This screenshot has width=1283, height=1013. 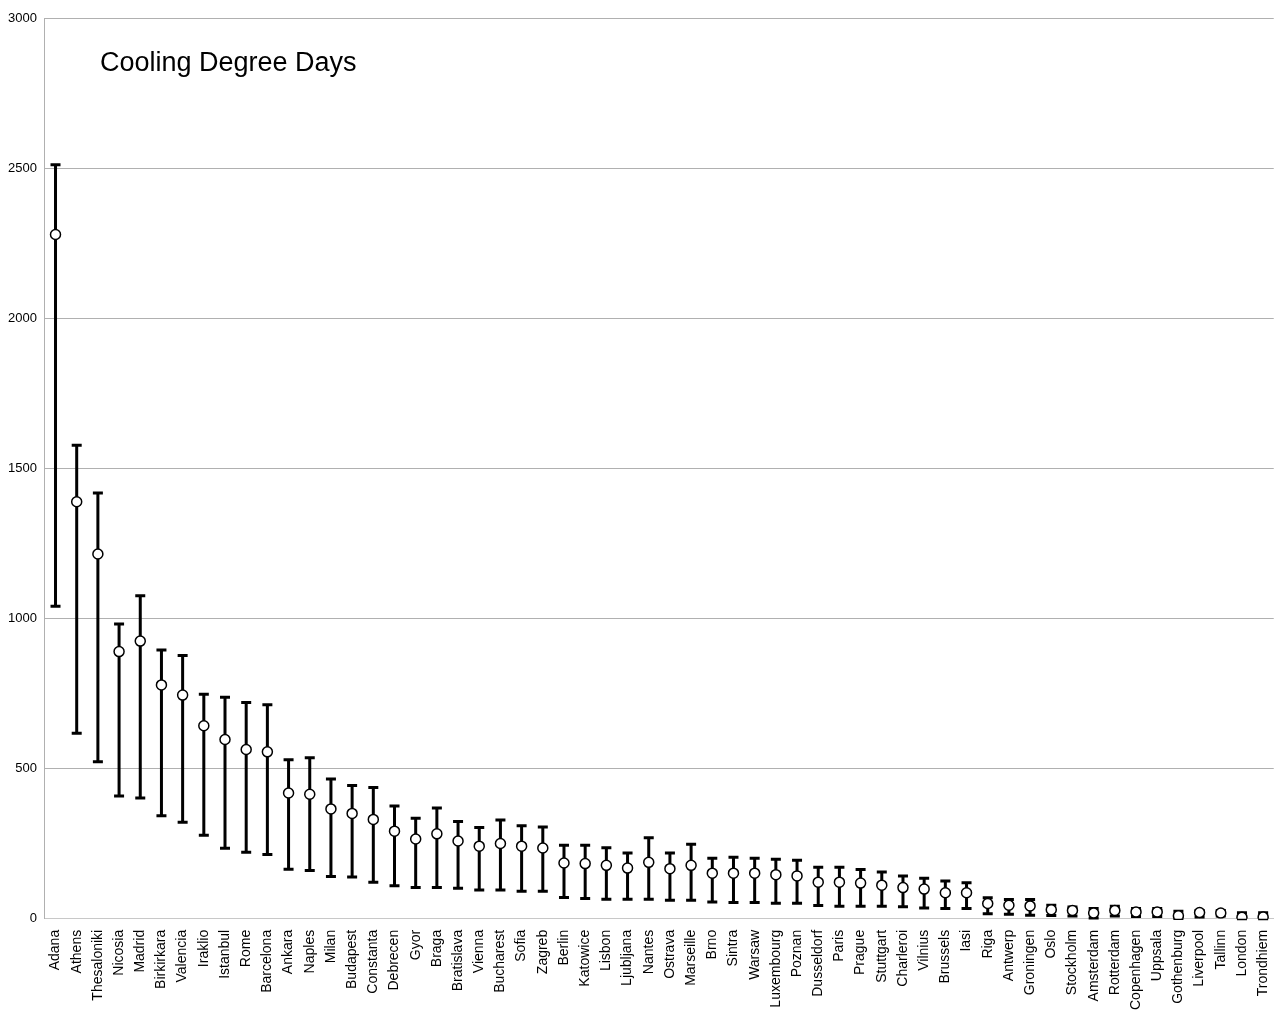 What do you see at coordinates (923, 950) in the screenshot?
I see `x-tick-label: Vilnius` at bounding box center [923, 950].